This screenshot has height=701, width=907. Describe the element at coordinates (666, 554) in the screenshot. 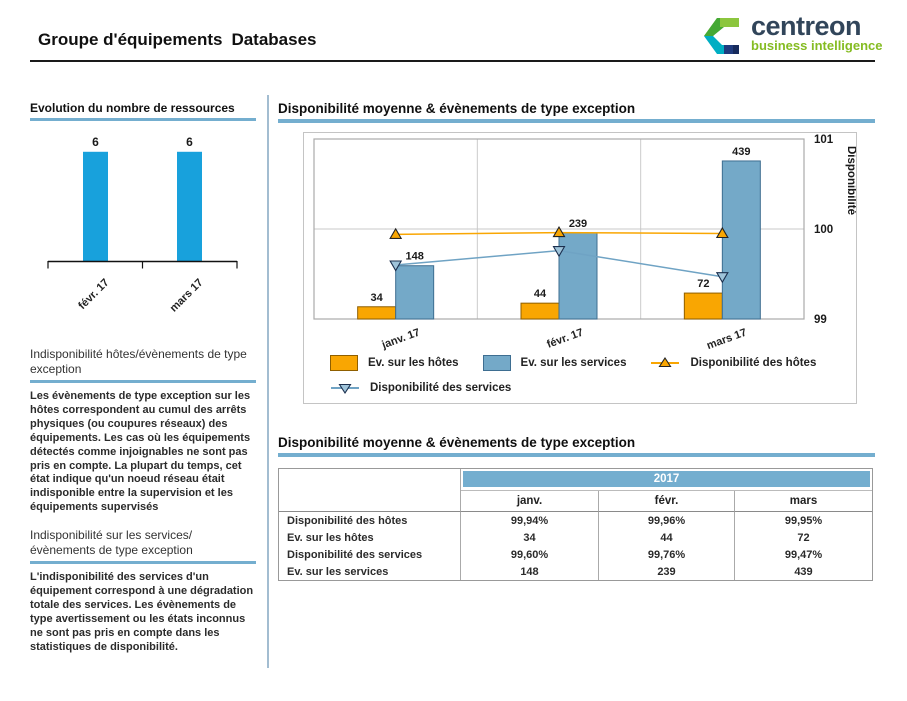

I see `table-cell-value: 99,76%` at that location.